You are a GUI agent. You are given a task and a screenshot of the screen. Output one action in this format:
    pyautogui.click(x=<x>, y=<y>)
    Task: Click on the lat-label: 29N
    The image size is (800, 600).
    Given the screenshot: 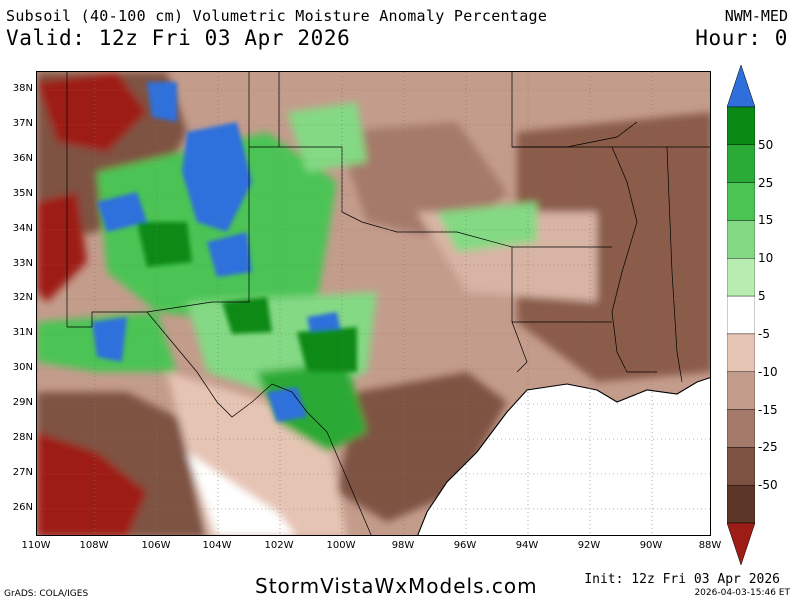 What is the action you would take?
    pyautogui.click(x=22, y=402)
    